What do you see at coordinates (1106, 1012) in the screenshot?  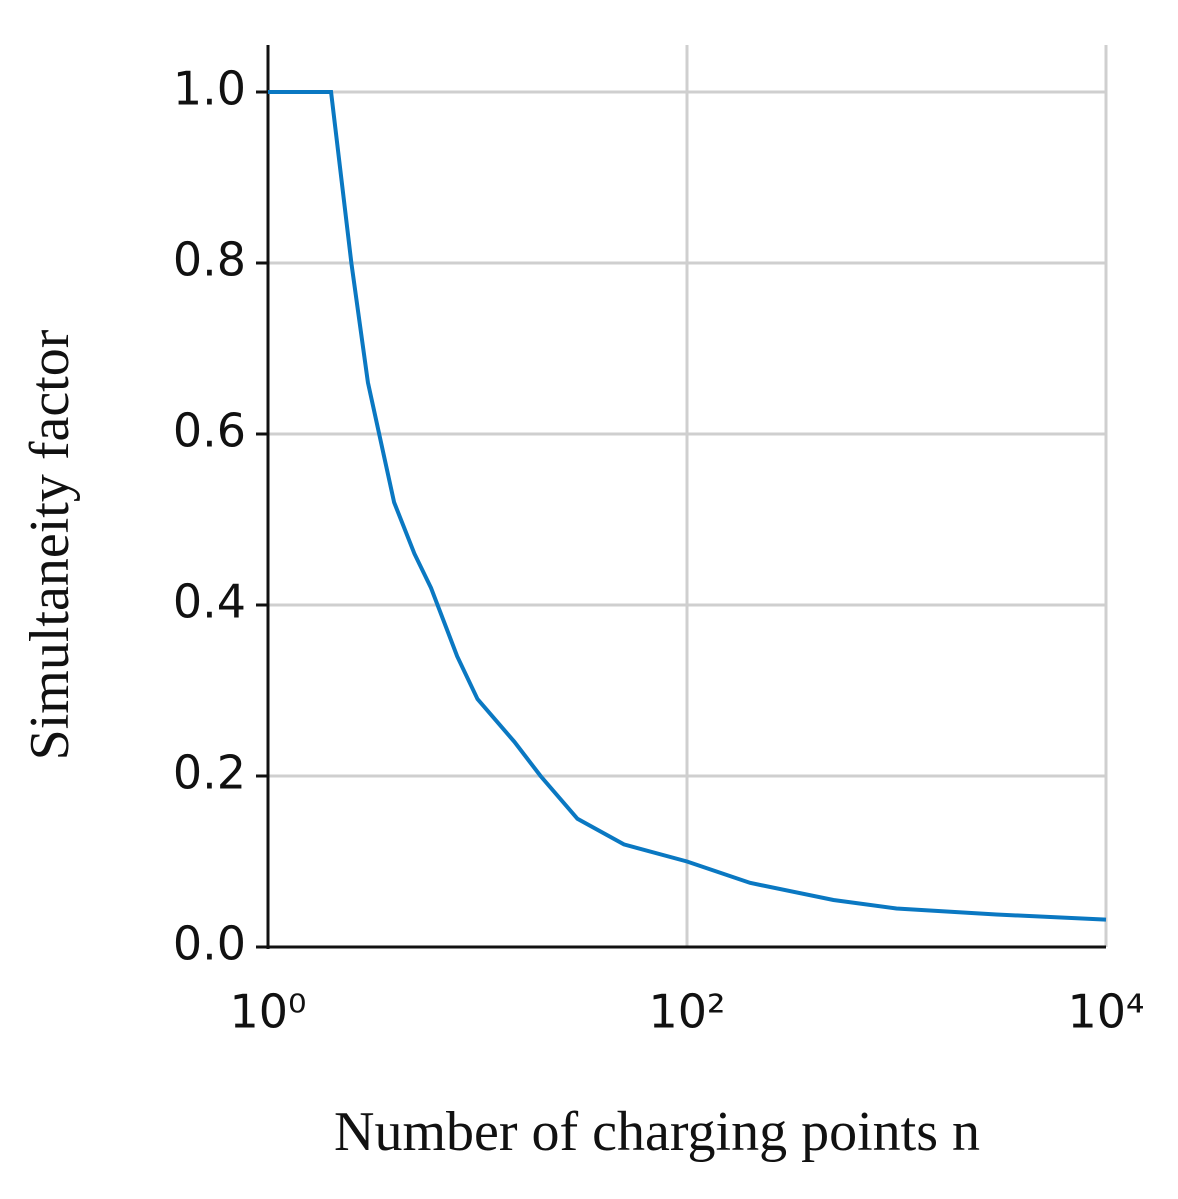 I see `x-tick-label: 10⁴` at bounding box center [1106, 1012].